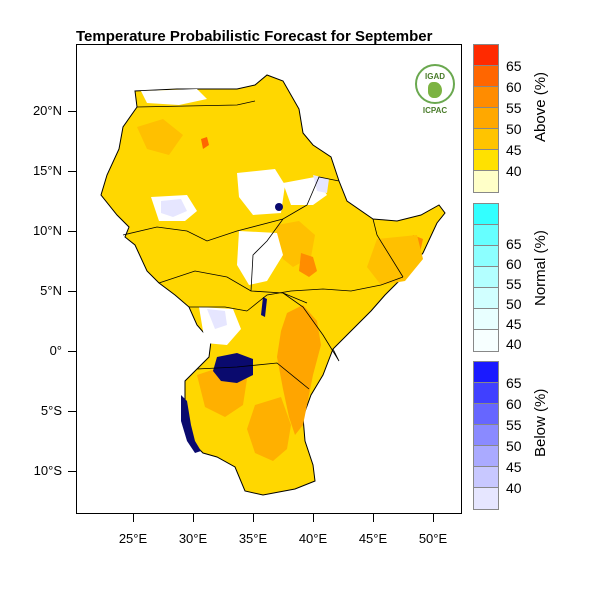  What do you see at coordinates (540, 106) in the screenshot?
I see `legend-above-title: Above (%)` at bounding box center [540, 106].